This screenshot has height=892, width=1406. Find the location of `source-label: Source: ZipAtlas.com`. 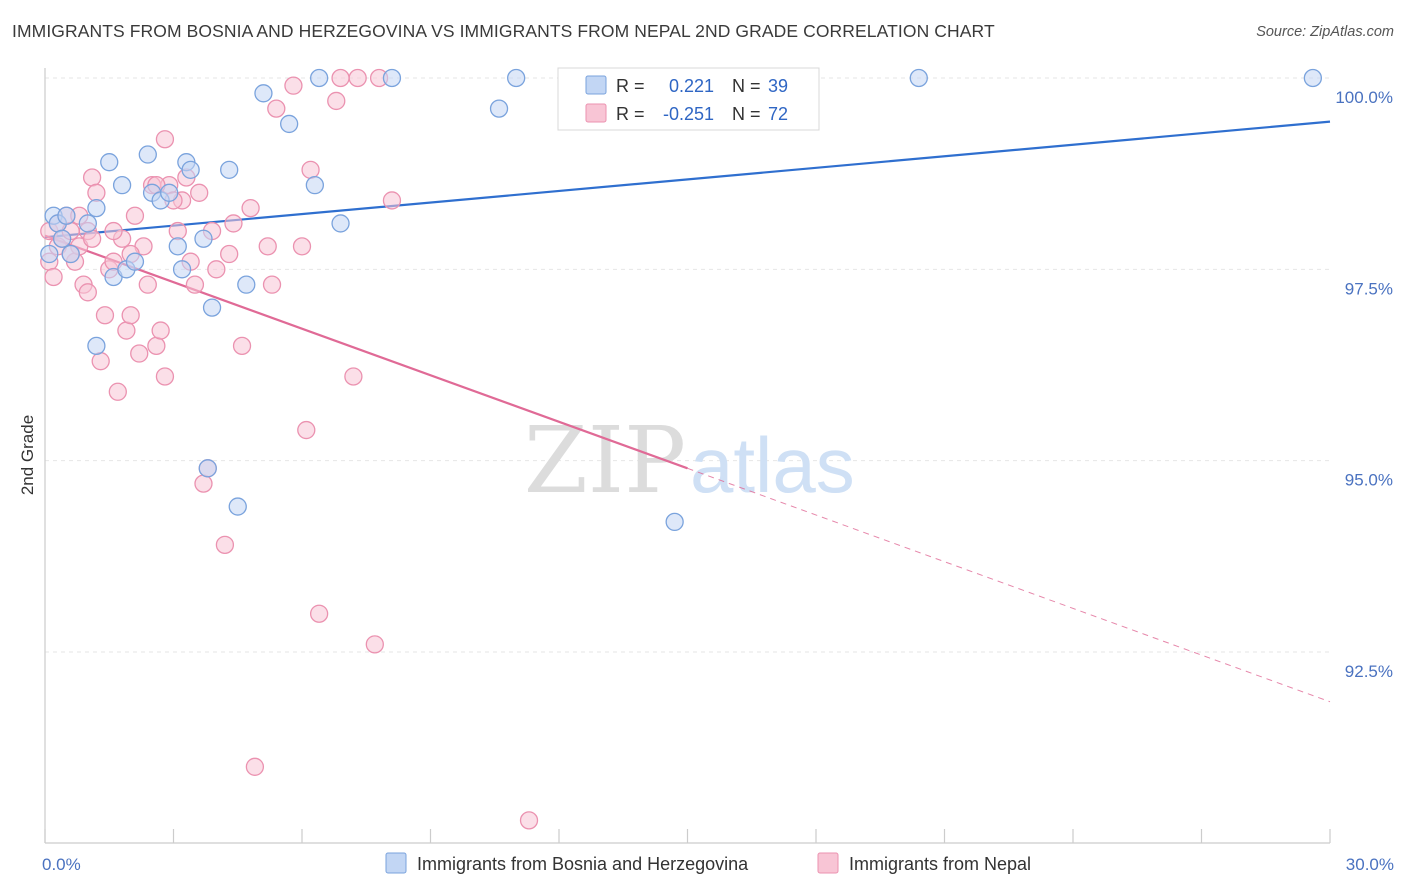

source-label: Source: ZipAtlas.com is located at coordinates (1325, 32).